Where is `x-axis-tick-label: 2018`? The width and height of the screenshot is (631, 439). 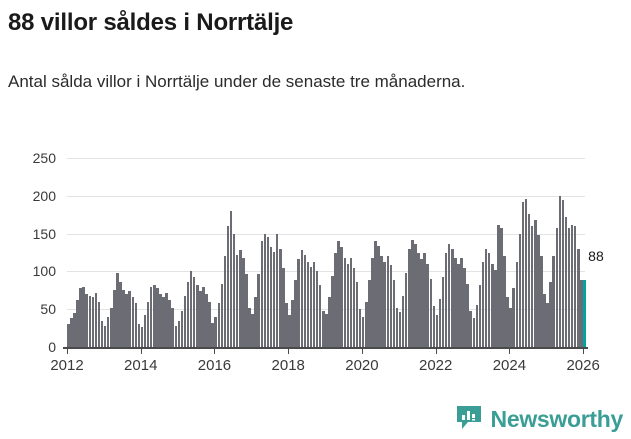
x-axis-tick-label: 2018 is located at coordinates (288, 365).